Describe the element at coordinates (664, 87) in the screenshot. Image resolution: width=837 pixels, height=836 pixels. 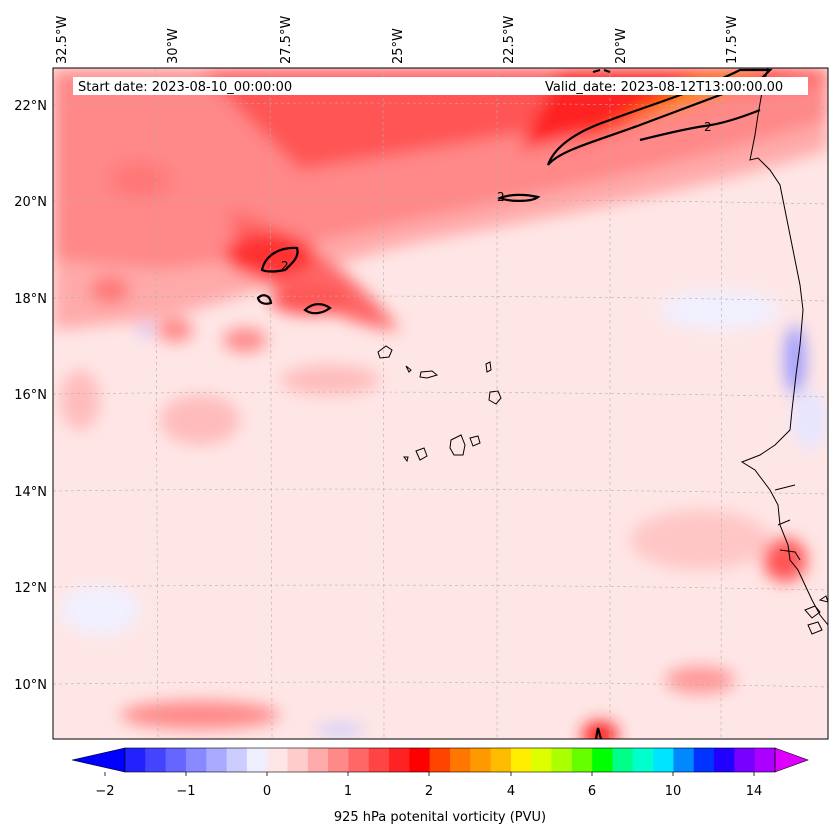
I see `valid-date-label: Valid_date: 2023-08-12T13:00:00.00` at that location.